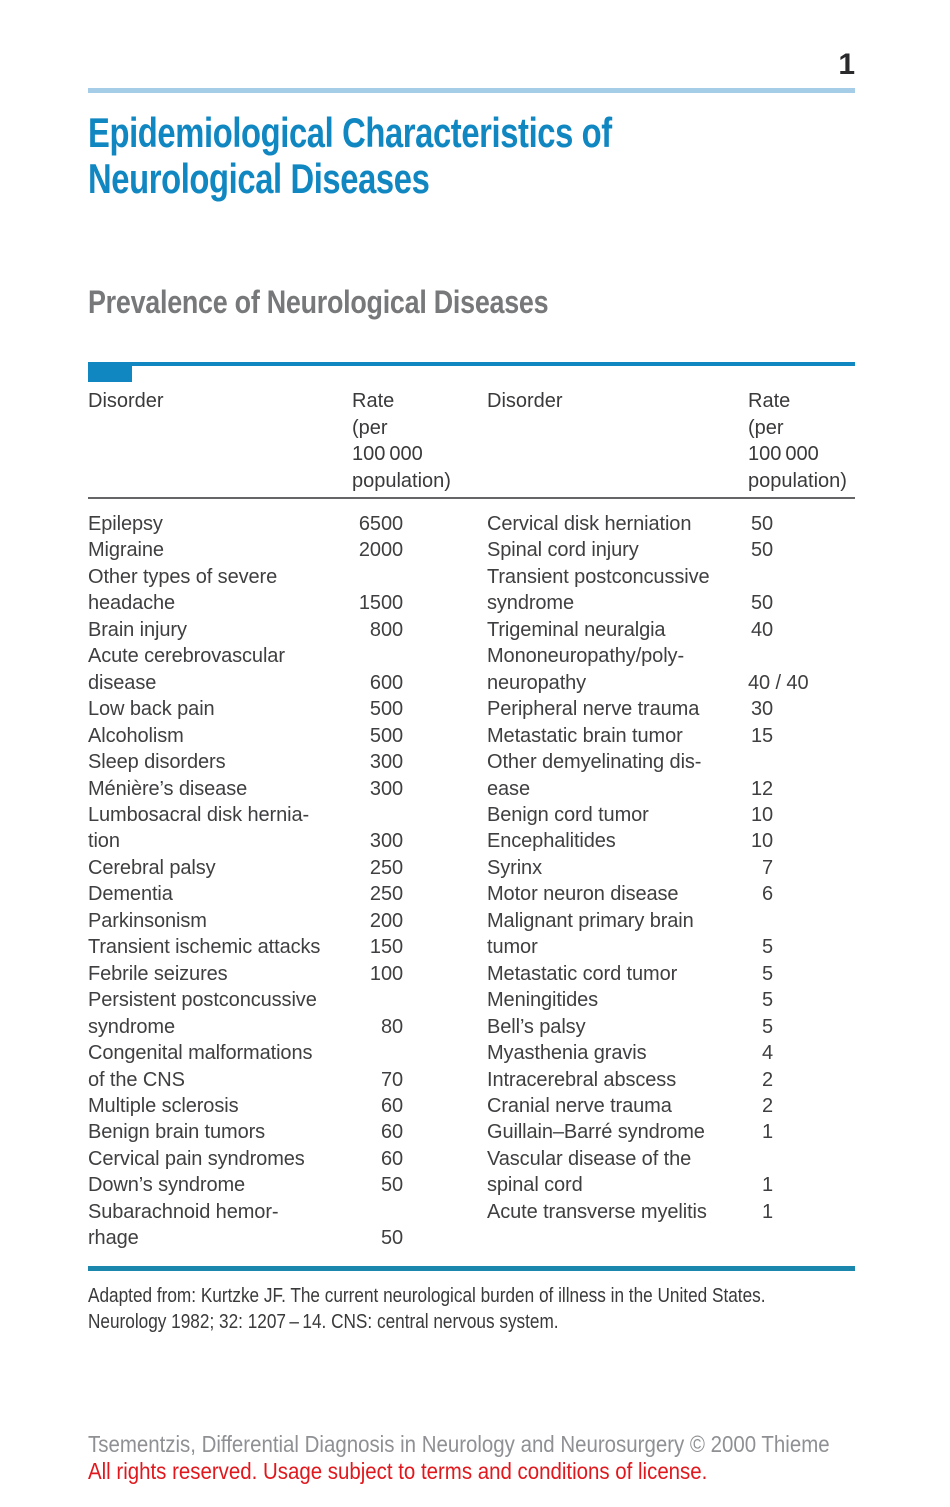  I want to click on disorder-name: Encephalitides, so click(551, 841).